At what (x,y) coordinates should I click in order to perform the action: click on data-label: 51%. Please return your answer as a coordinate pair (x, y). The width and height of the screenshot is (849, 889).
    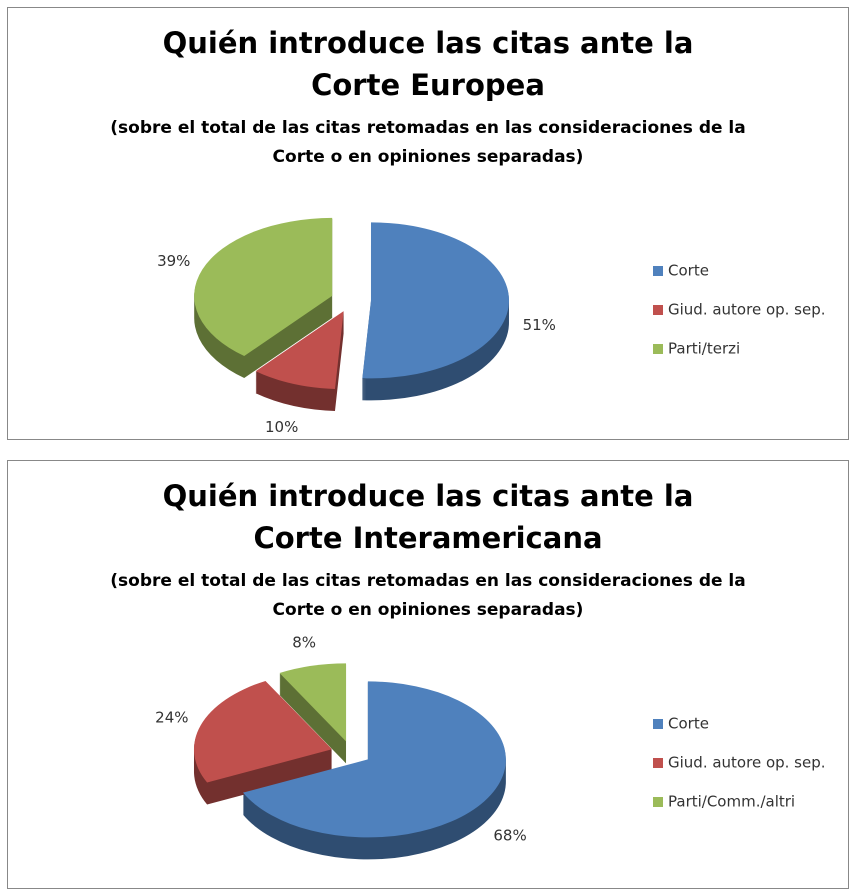
    Looking at the image, I should click on (539, 325).